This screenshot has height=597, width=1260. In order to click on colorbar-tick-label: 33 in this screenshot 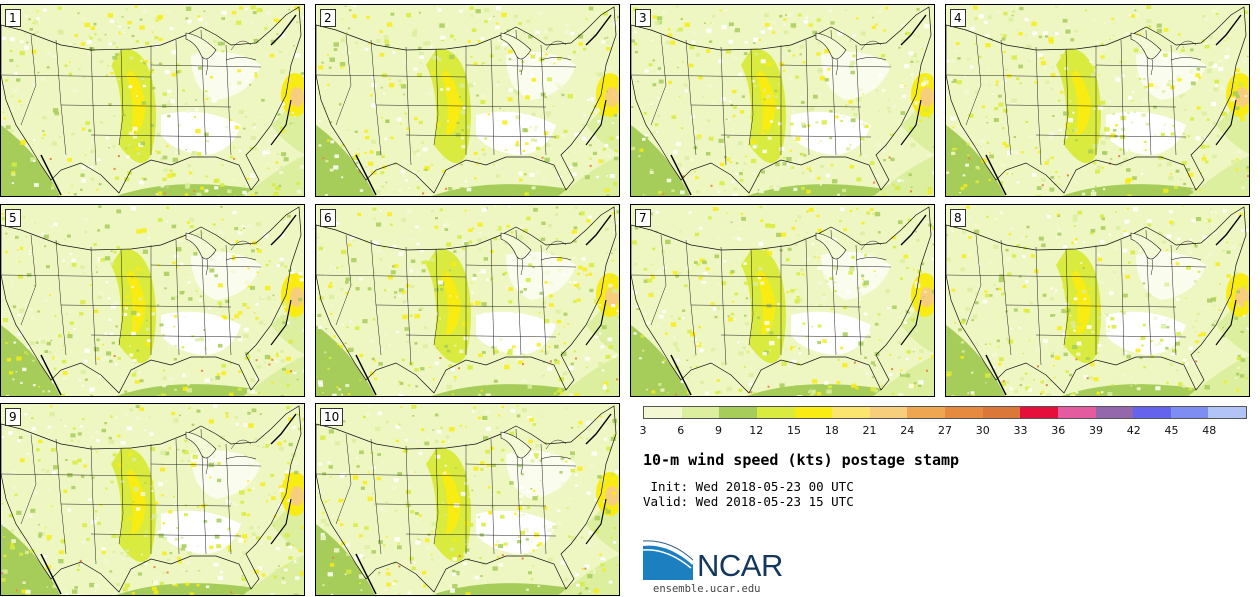, I will do `click(1020, 430)`.